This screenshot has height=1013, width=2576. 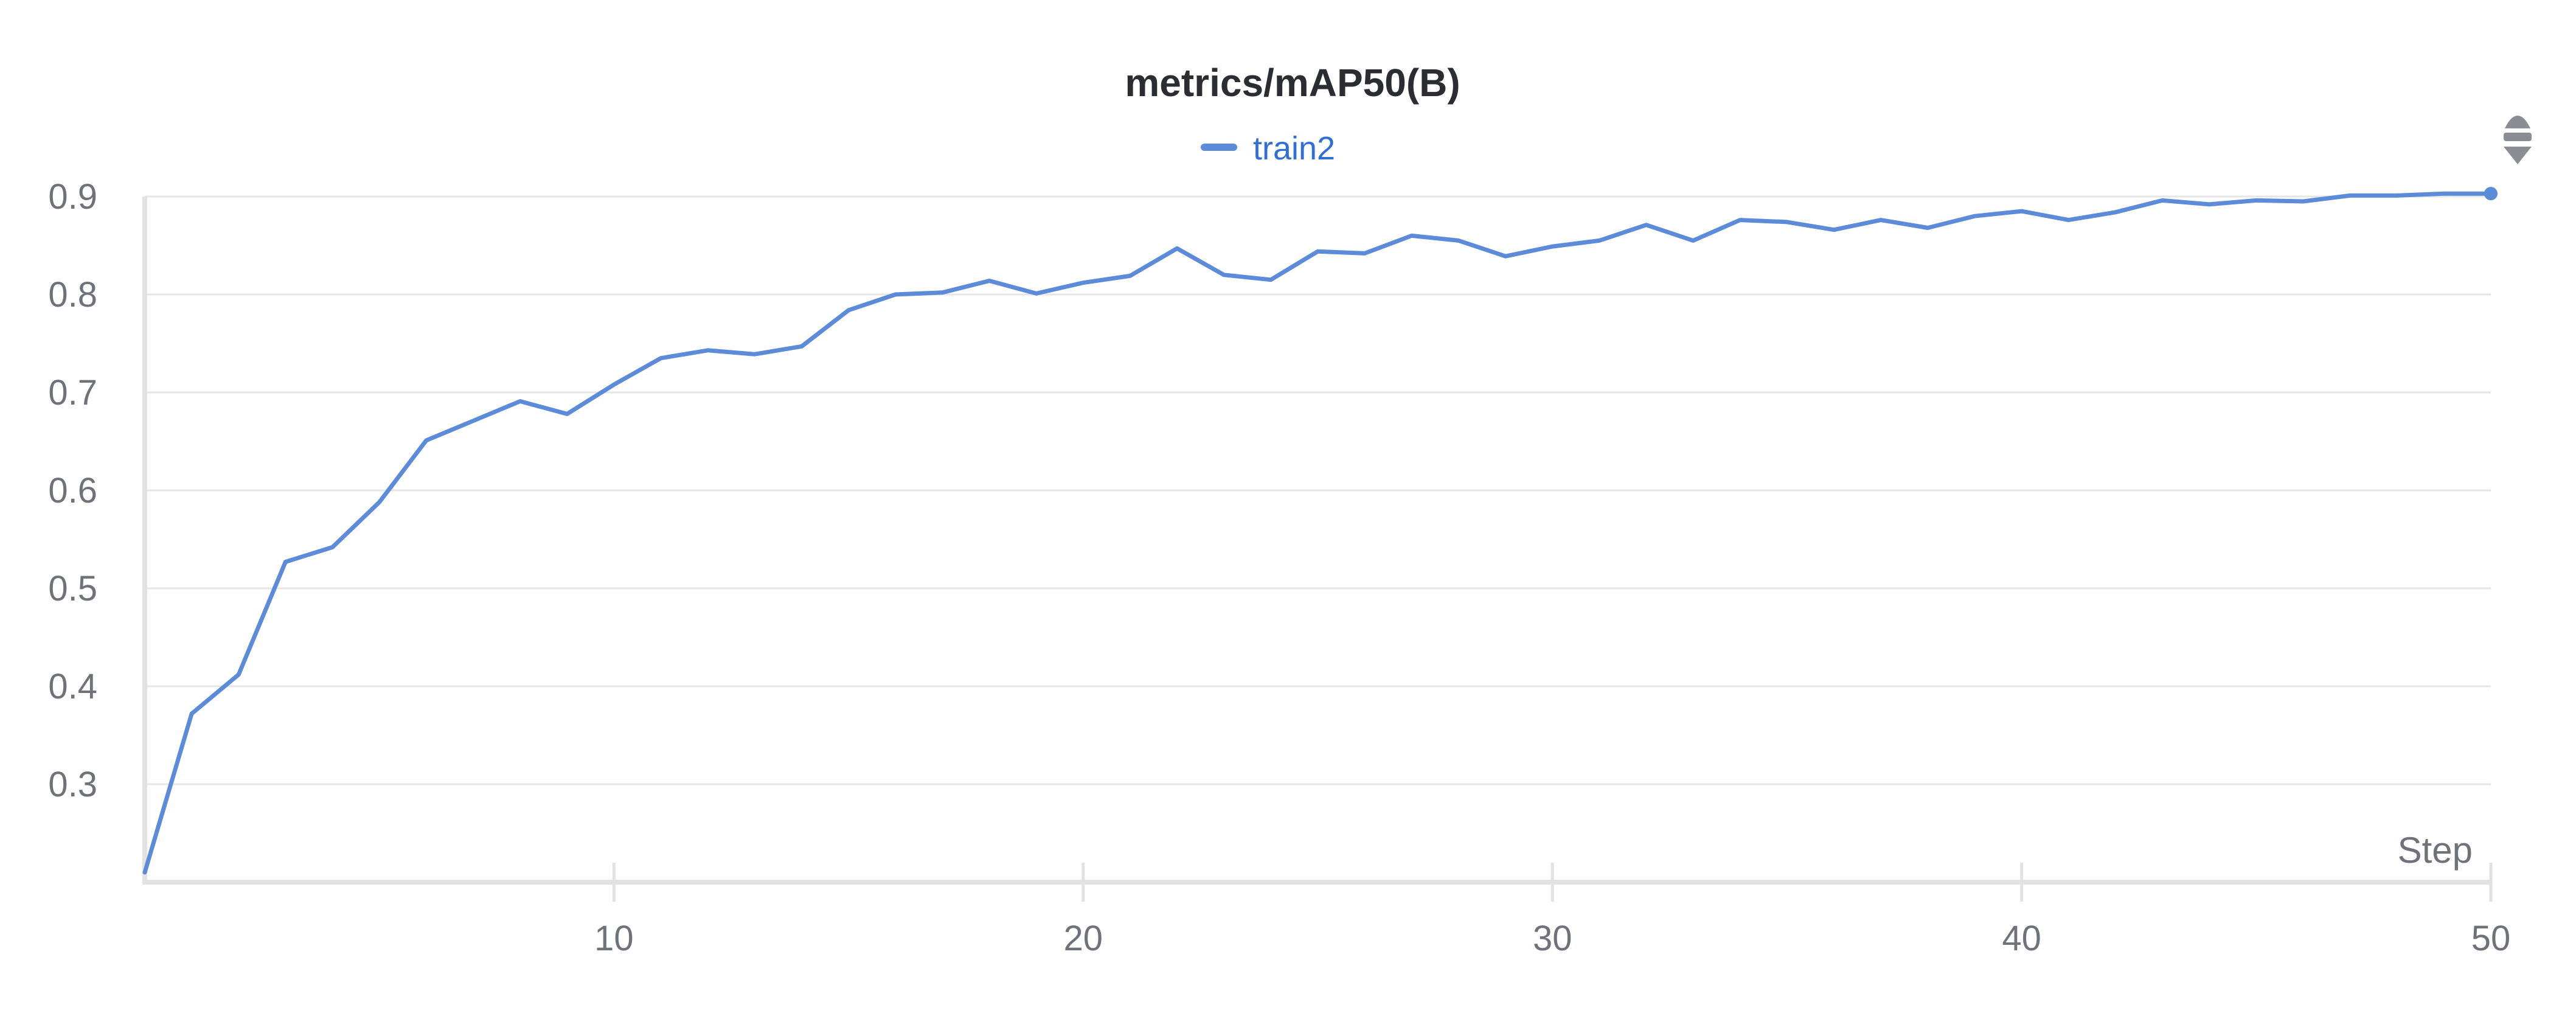 What do you see at coordinates (72, 784) in the screenshot?
I see `y-tick-label: 0.3` at bounding box center [72, 784].